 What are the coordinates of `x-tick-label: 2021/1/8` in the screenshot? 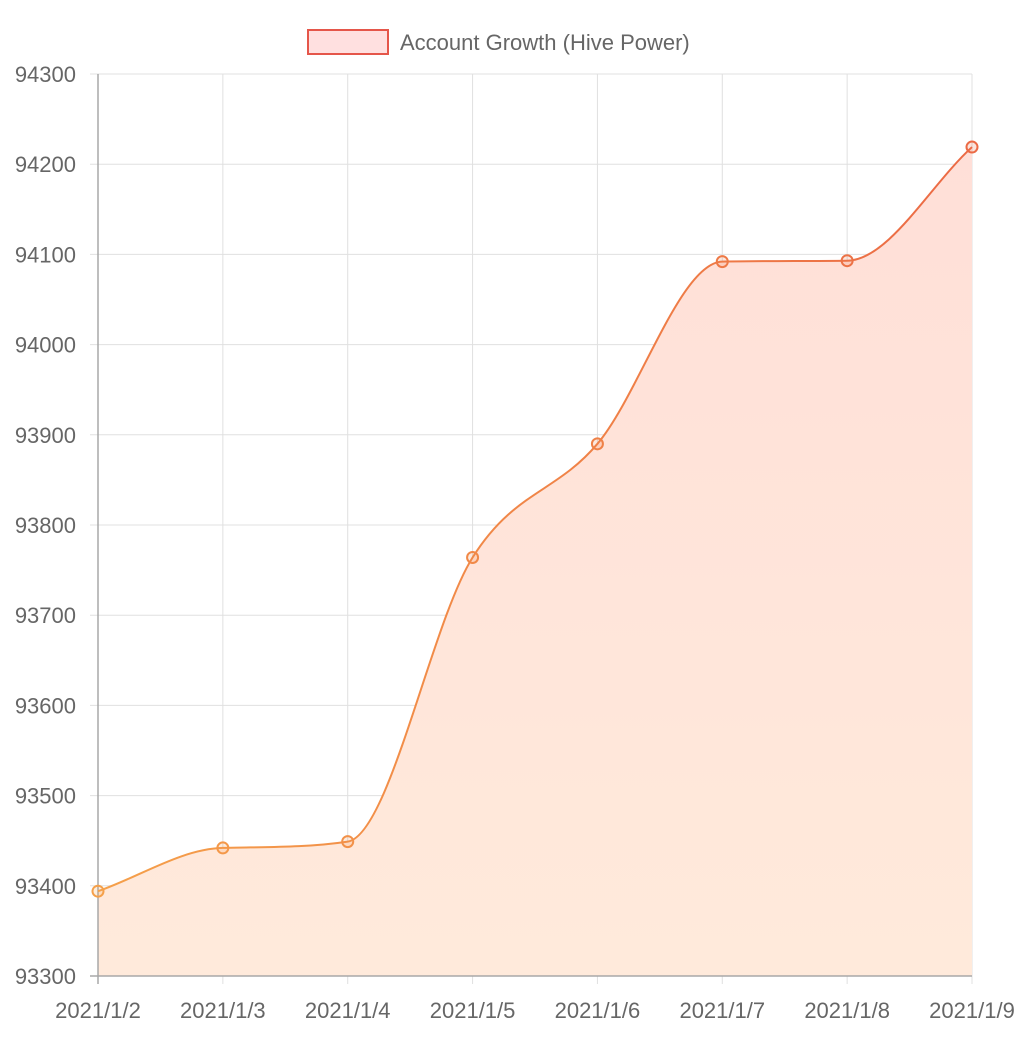 It's located at (847, 1010).